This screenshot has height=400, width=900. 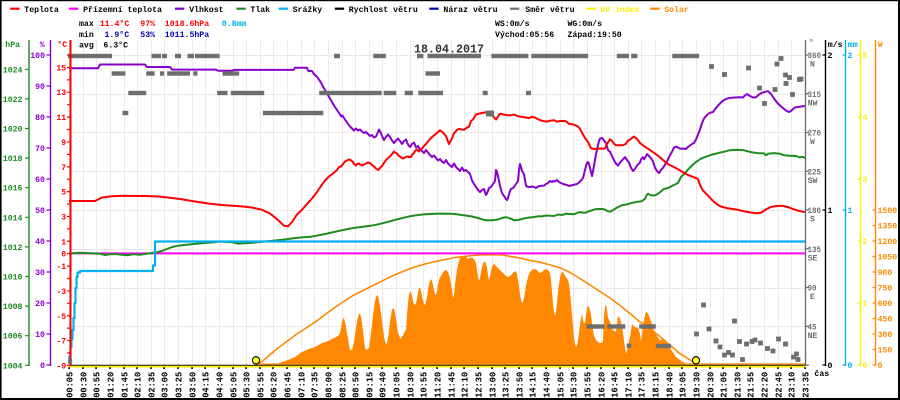 I want to click on svg-text: 1050, so click(x=888, y=258).